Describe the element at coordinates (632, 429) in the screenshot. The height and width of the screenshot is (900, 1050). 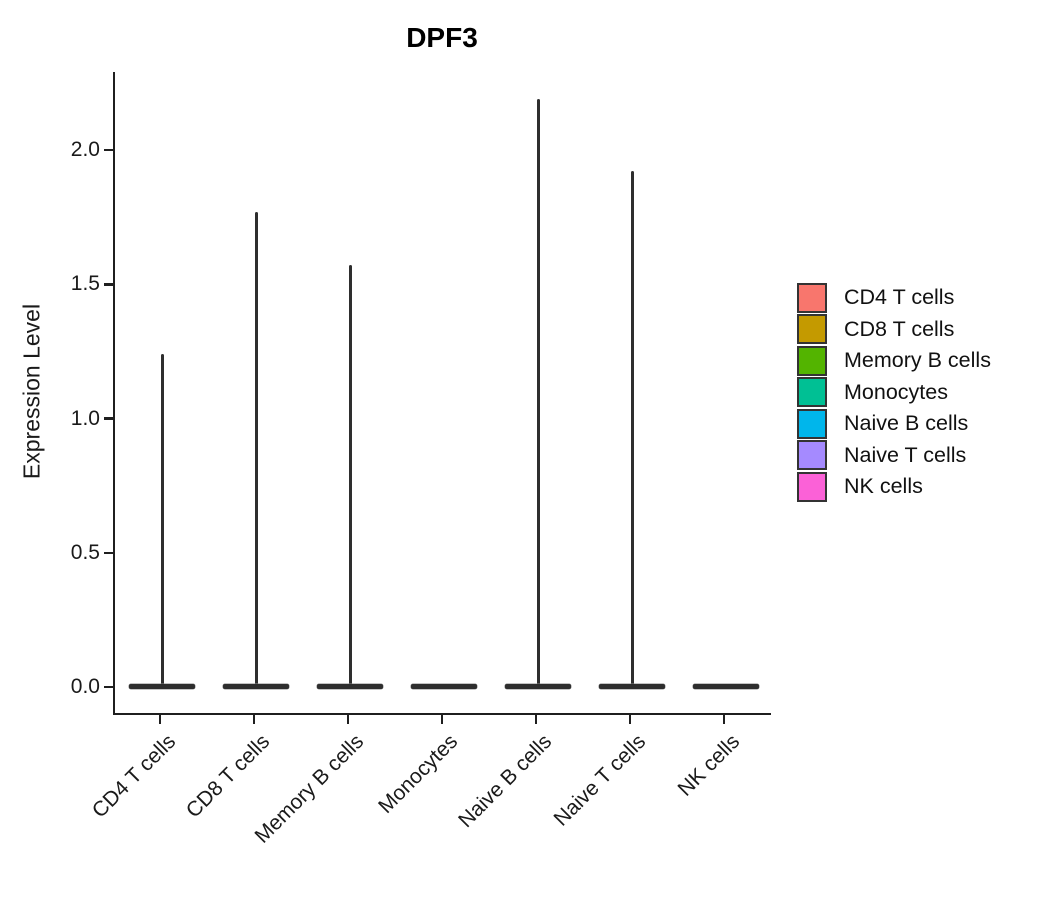
I see `violin-spike-naive-t-cells` at that location.